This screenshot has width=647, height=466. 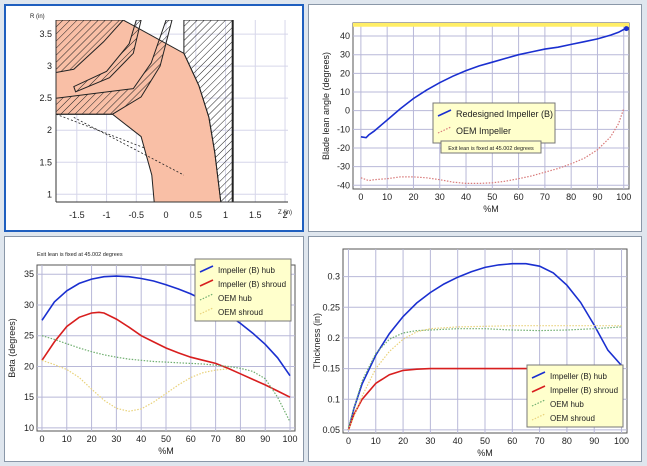 What do you see at coordinates (331, 430) in the screenshot?
I see `y-tick-label: 0.05` at bounding box center [331, 430].